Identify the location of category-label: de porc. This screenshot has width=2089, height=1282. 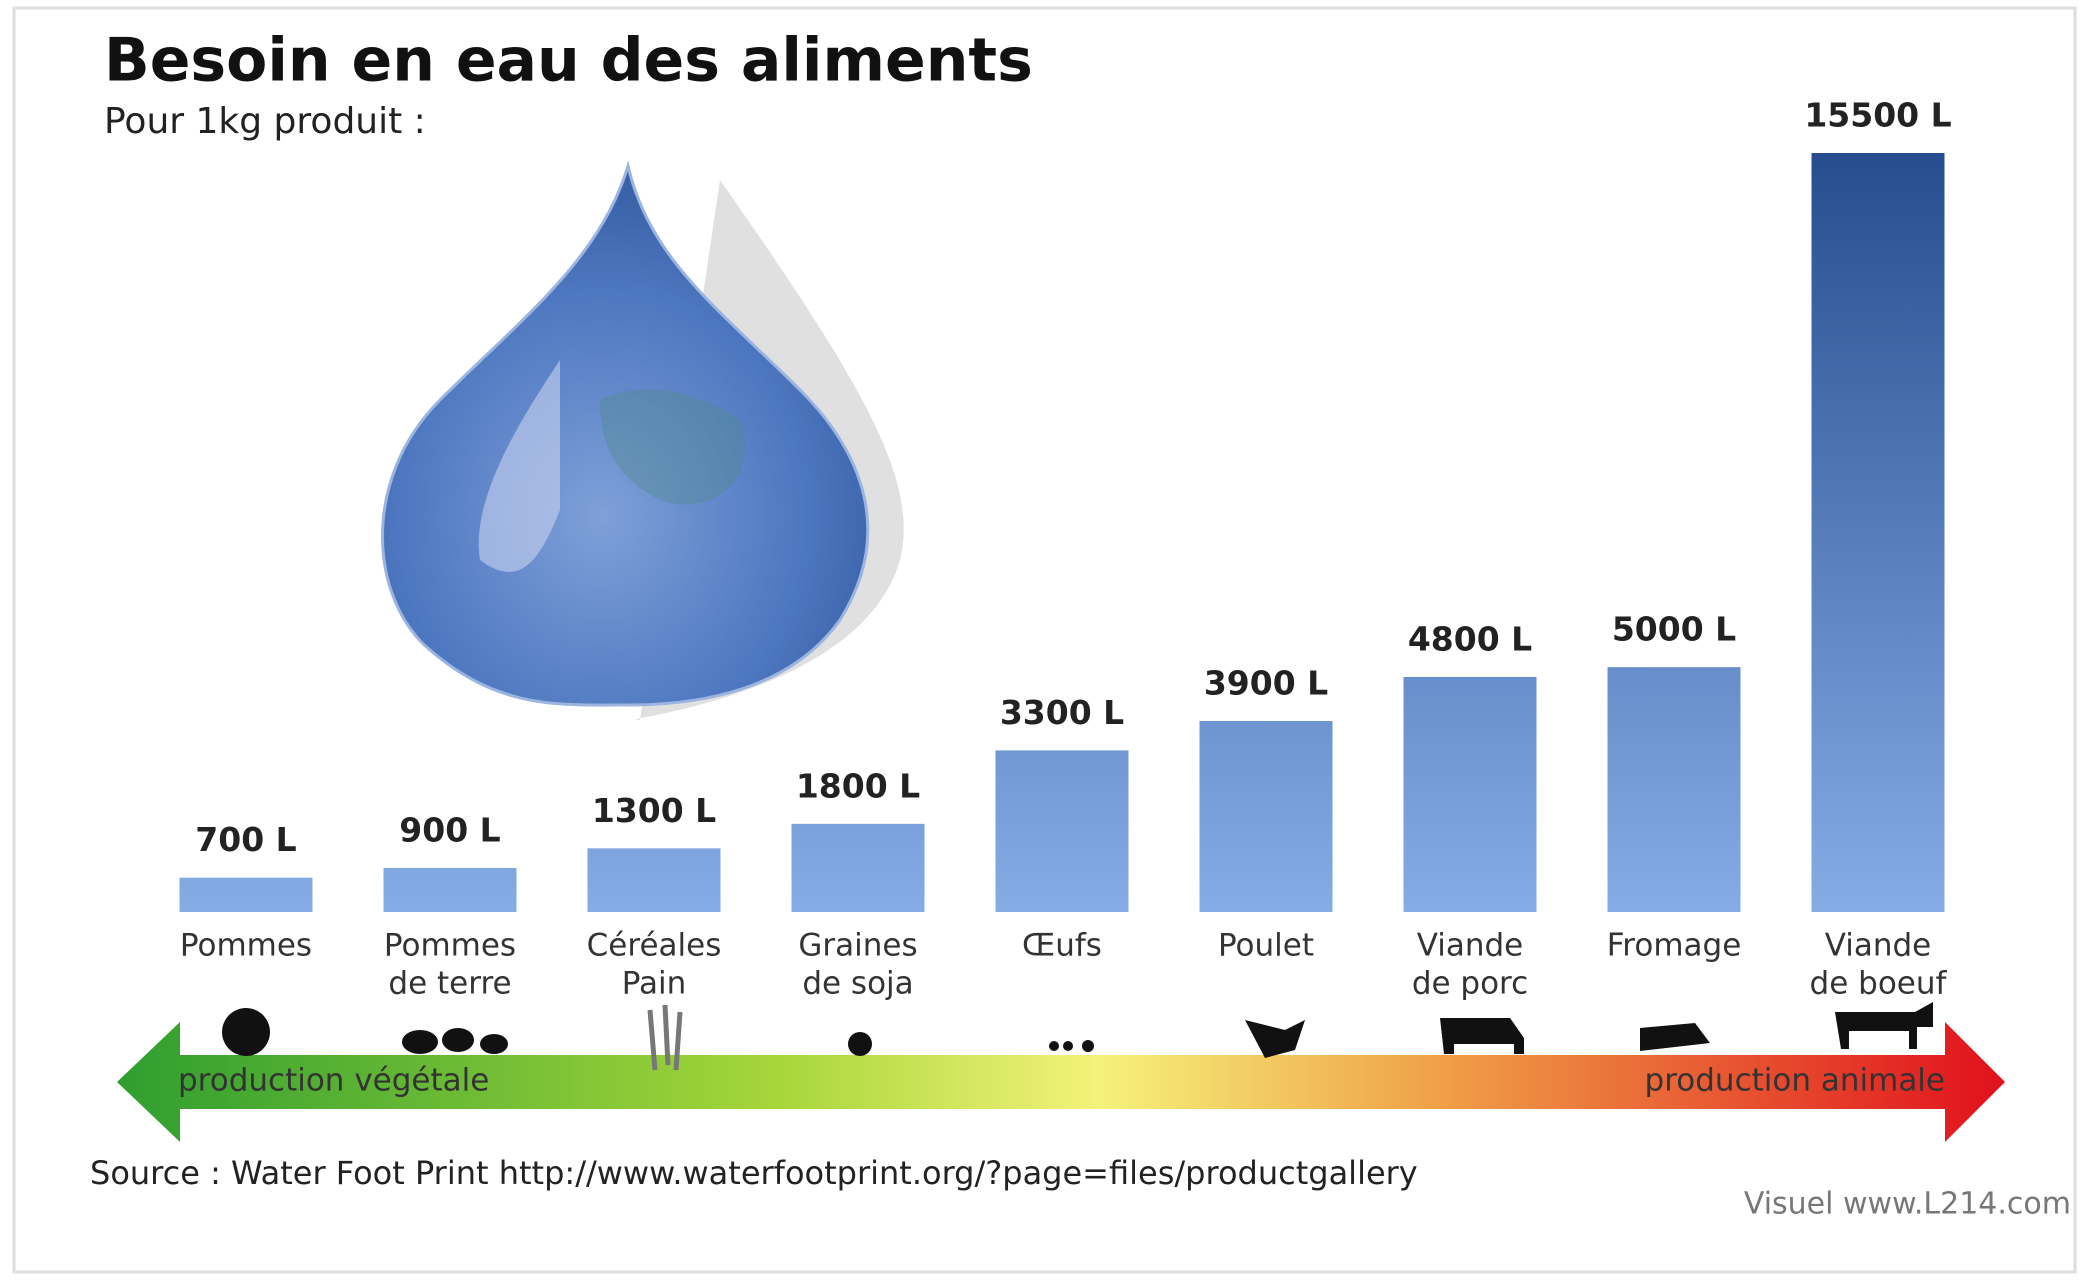
(1470, 984).